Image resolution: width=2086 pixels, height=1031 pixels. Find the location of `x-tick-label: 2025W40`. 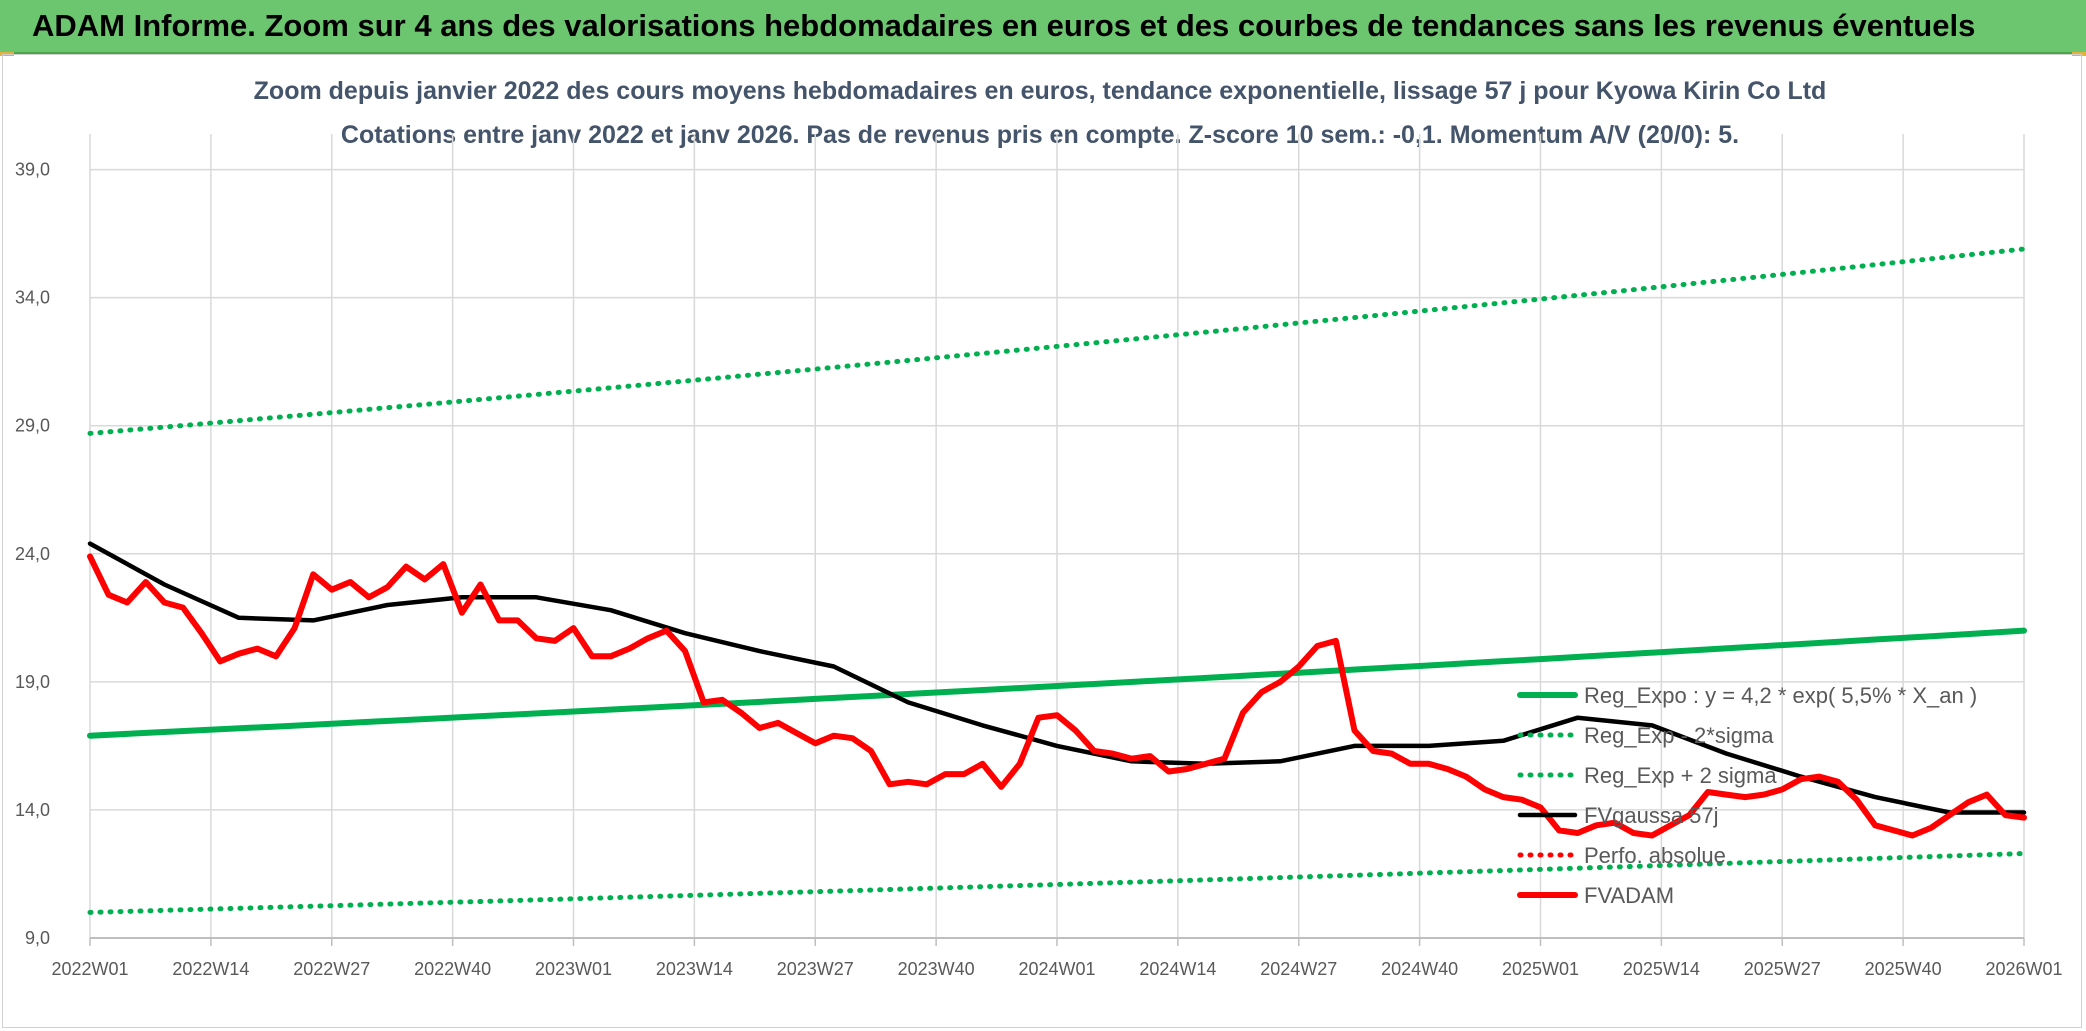

x-tick-label: 2025W40 is located at coordinates (1903, 969).